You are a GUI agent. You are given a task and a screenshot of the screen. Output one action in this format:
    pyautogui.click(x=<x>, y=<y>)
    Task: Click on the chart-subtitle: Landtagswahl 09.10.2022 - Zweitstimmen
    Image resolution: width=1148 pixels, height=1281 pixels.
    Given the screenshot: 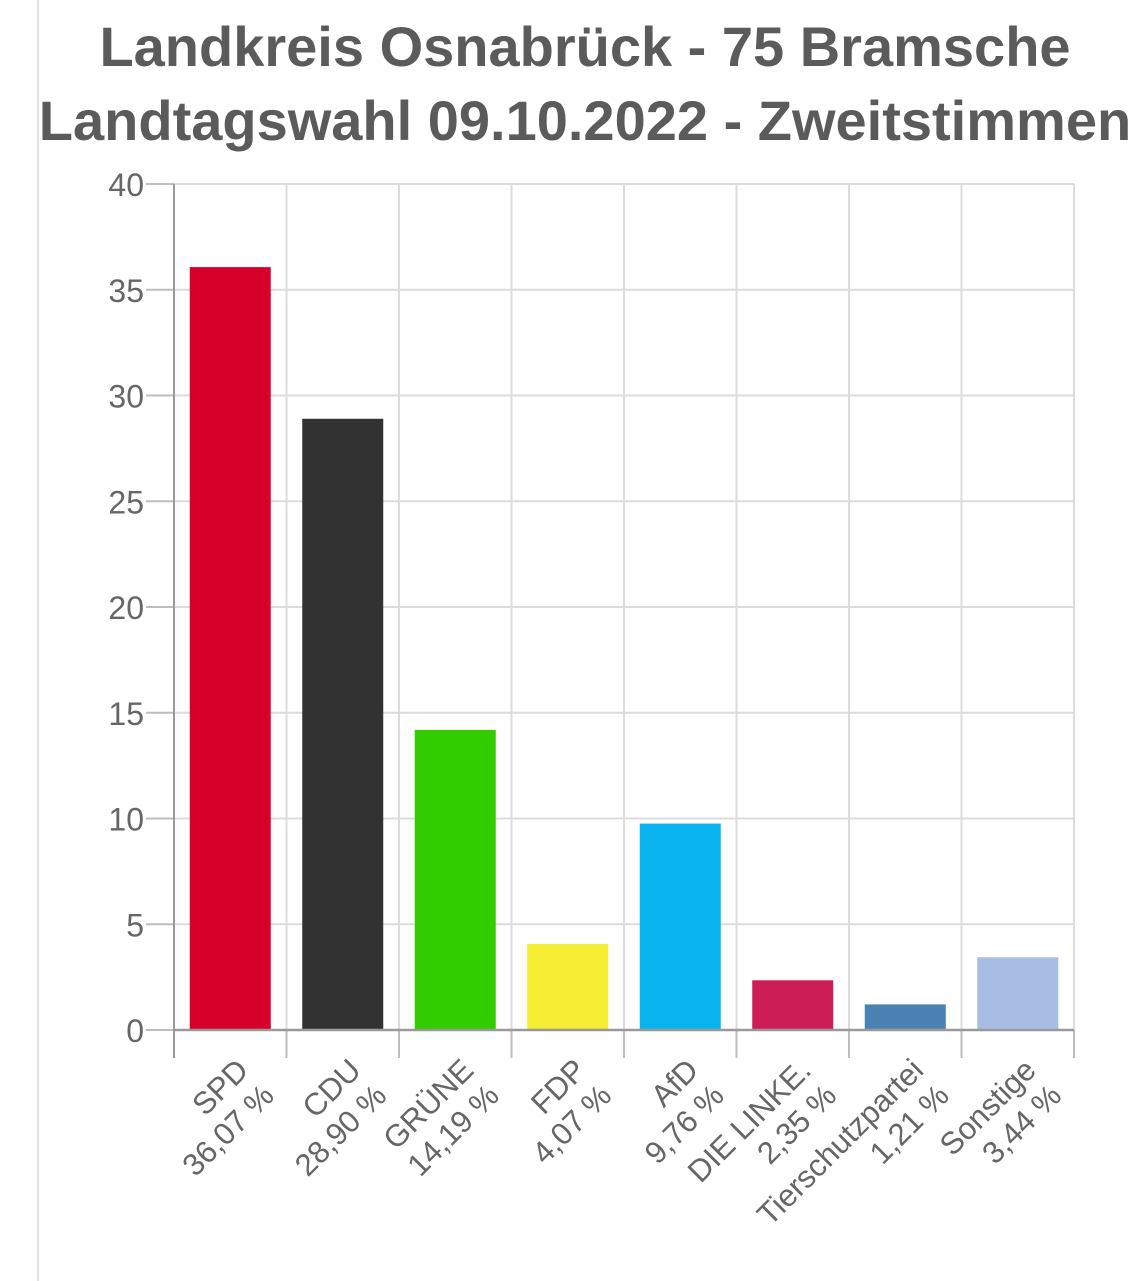 What is the action you would take?
    pyautogui.click(x=585, y=120)
    